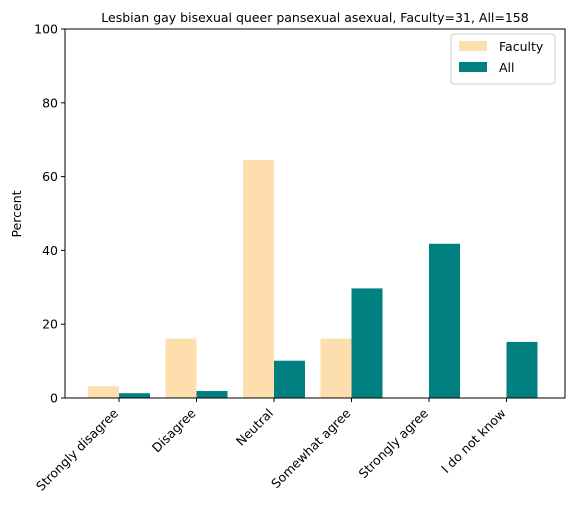 The image size is (571, 514). Describe the element at coordinates (54, 398) in the screenshot. I see `y-tick-label-0: 0` at that location.